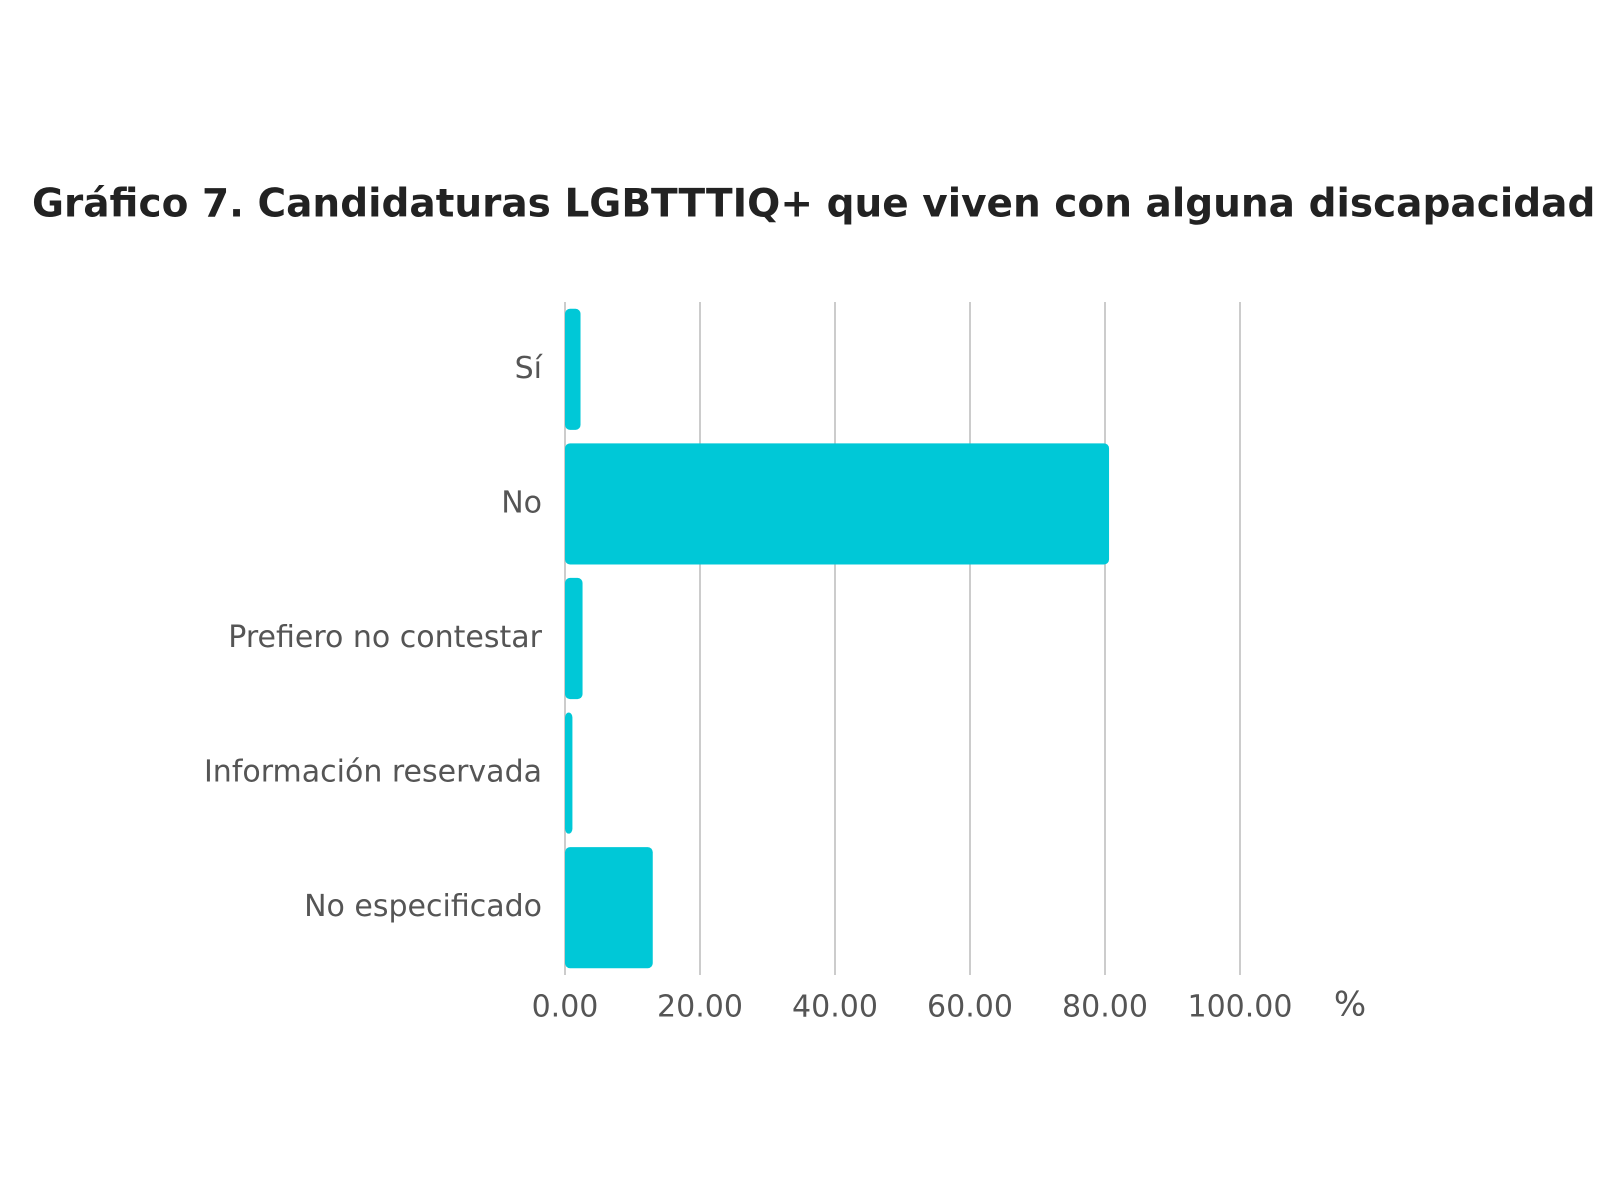 The image size is (1600, 1200). Describe the element at coordinates (970, 1007) in the screenshot. I see `x-tick-label: 60.00` at that location.